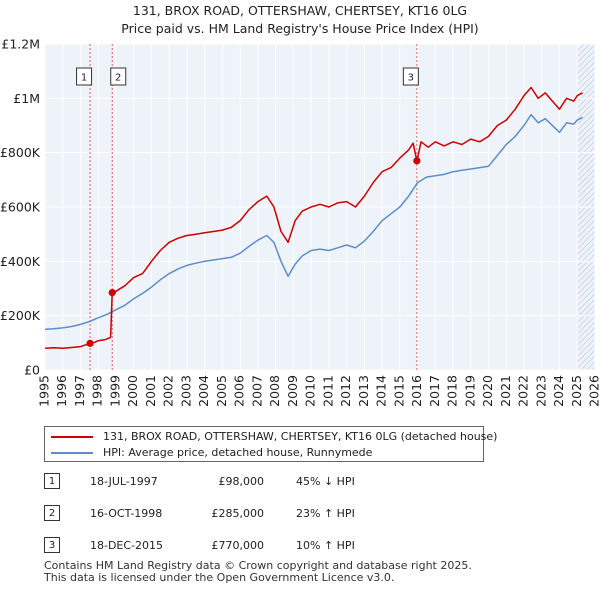 This screenshot has width=600, height=590. What do you see at coordinates (79, 391) in the screenshot?
I see `x-tick-label: 1997` at bounding box center [79, 391].